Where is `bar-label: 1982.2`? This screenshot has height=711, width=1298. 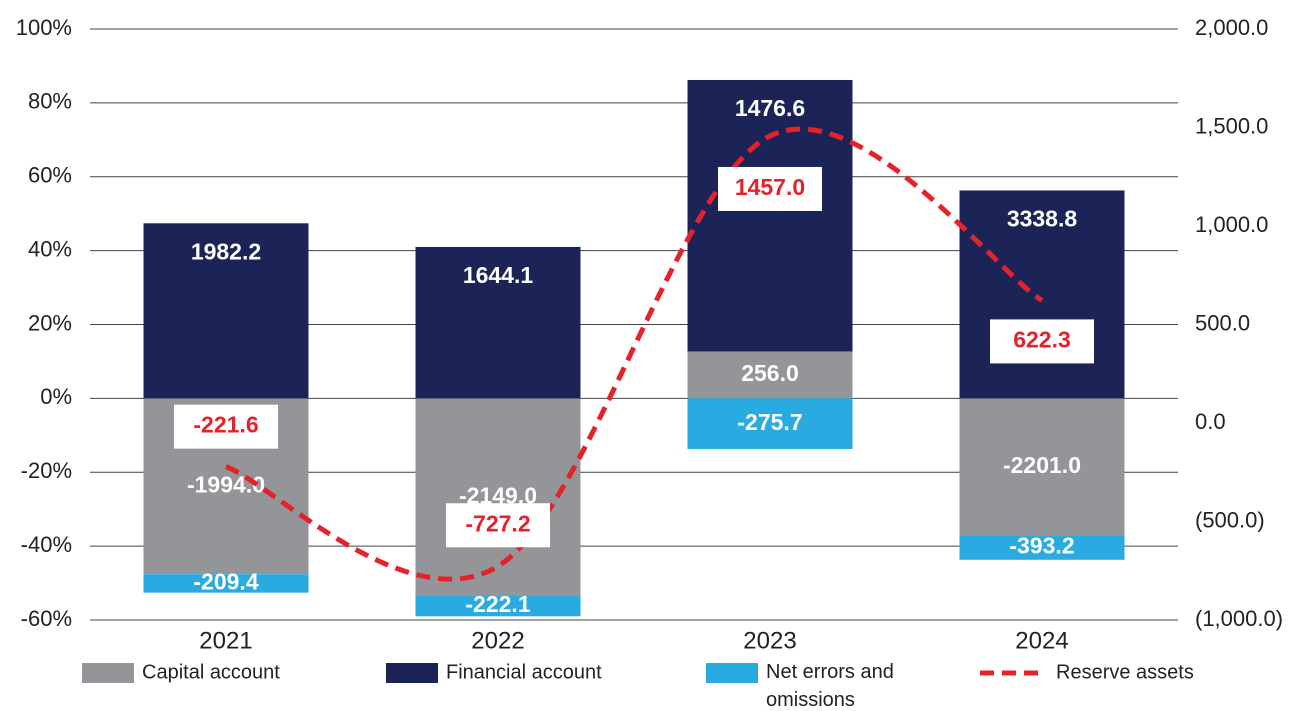
bar-label: 1982.2 is located at coordinates (226, 251).